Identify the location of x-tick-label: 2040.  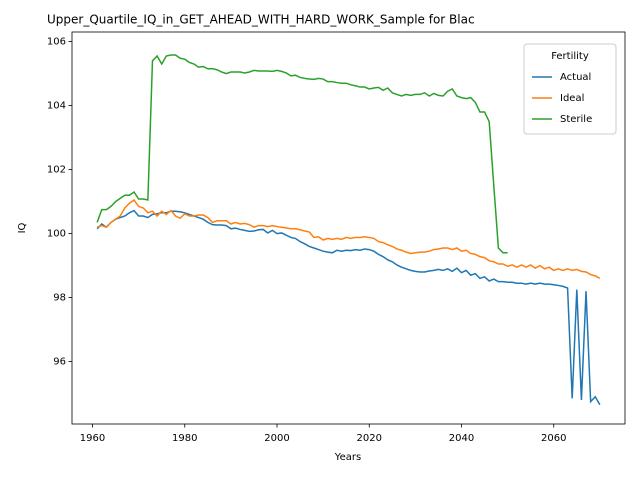
(461, 438).